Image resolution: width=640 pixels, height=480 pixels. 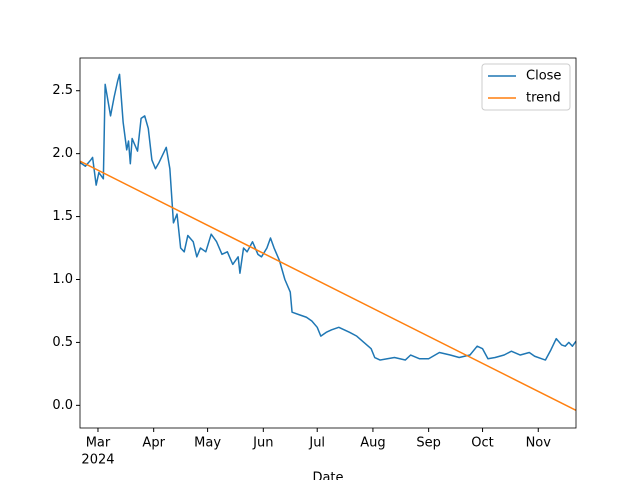 What do you see at coordinates (62, 90) in the screenshot?
I see `y-tick-label: 2.5` at bounding box center [62, 90].